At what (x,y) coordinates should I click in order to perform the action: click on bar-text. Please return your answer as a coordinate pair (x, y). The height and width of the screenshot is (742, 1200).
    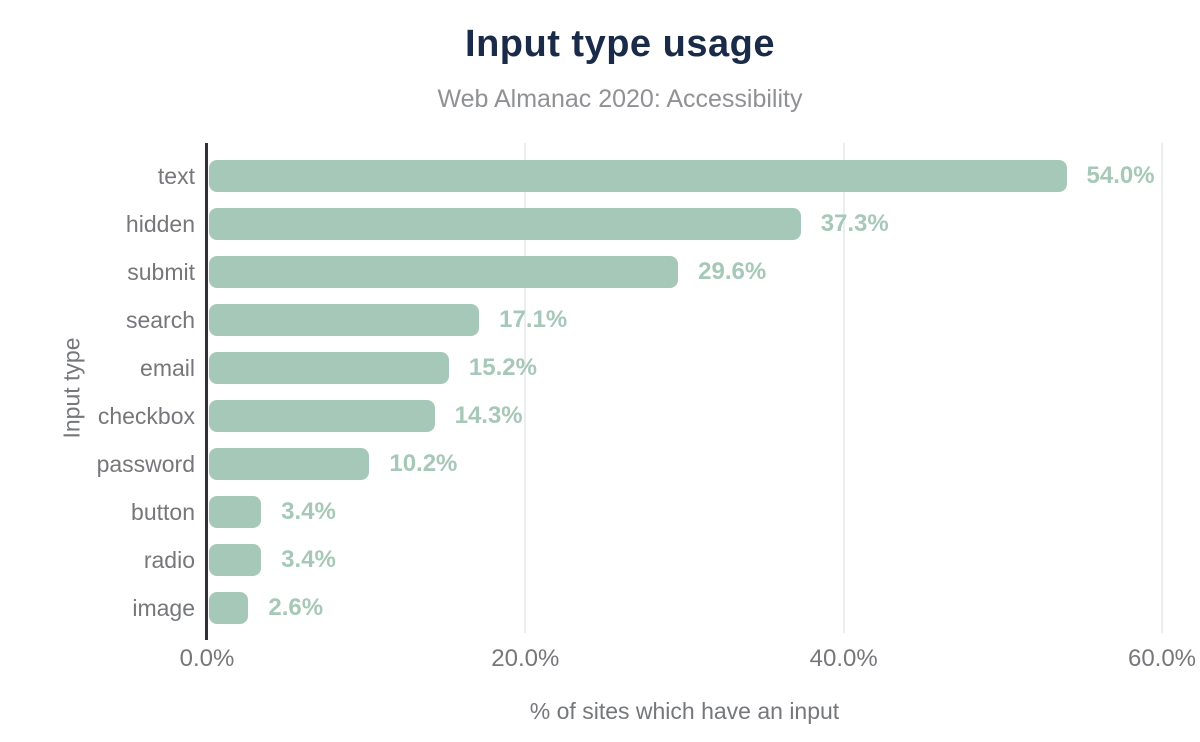
    Looking at the image, I should click on (638, 176).